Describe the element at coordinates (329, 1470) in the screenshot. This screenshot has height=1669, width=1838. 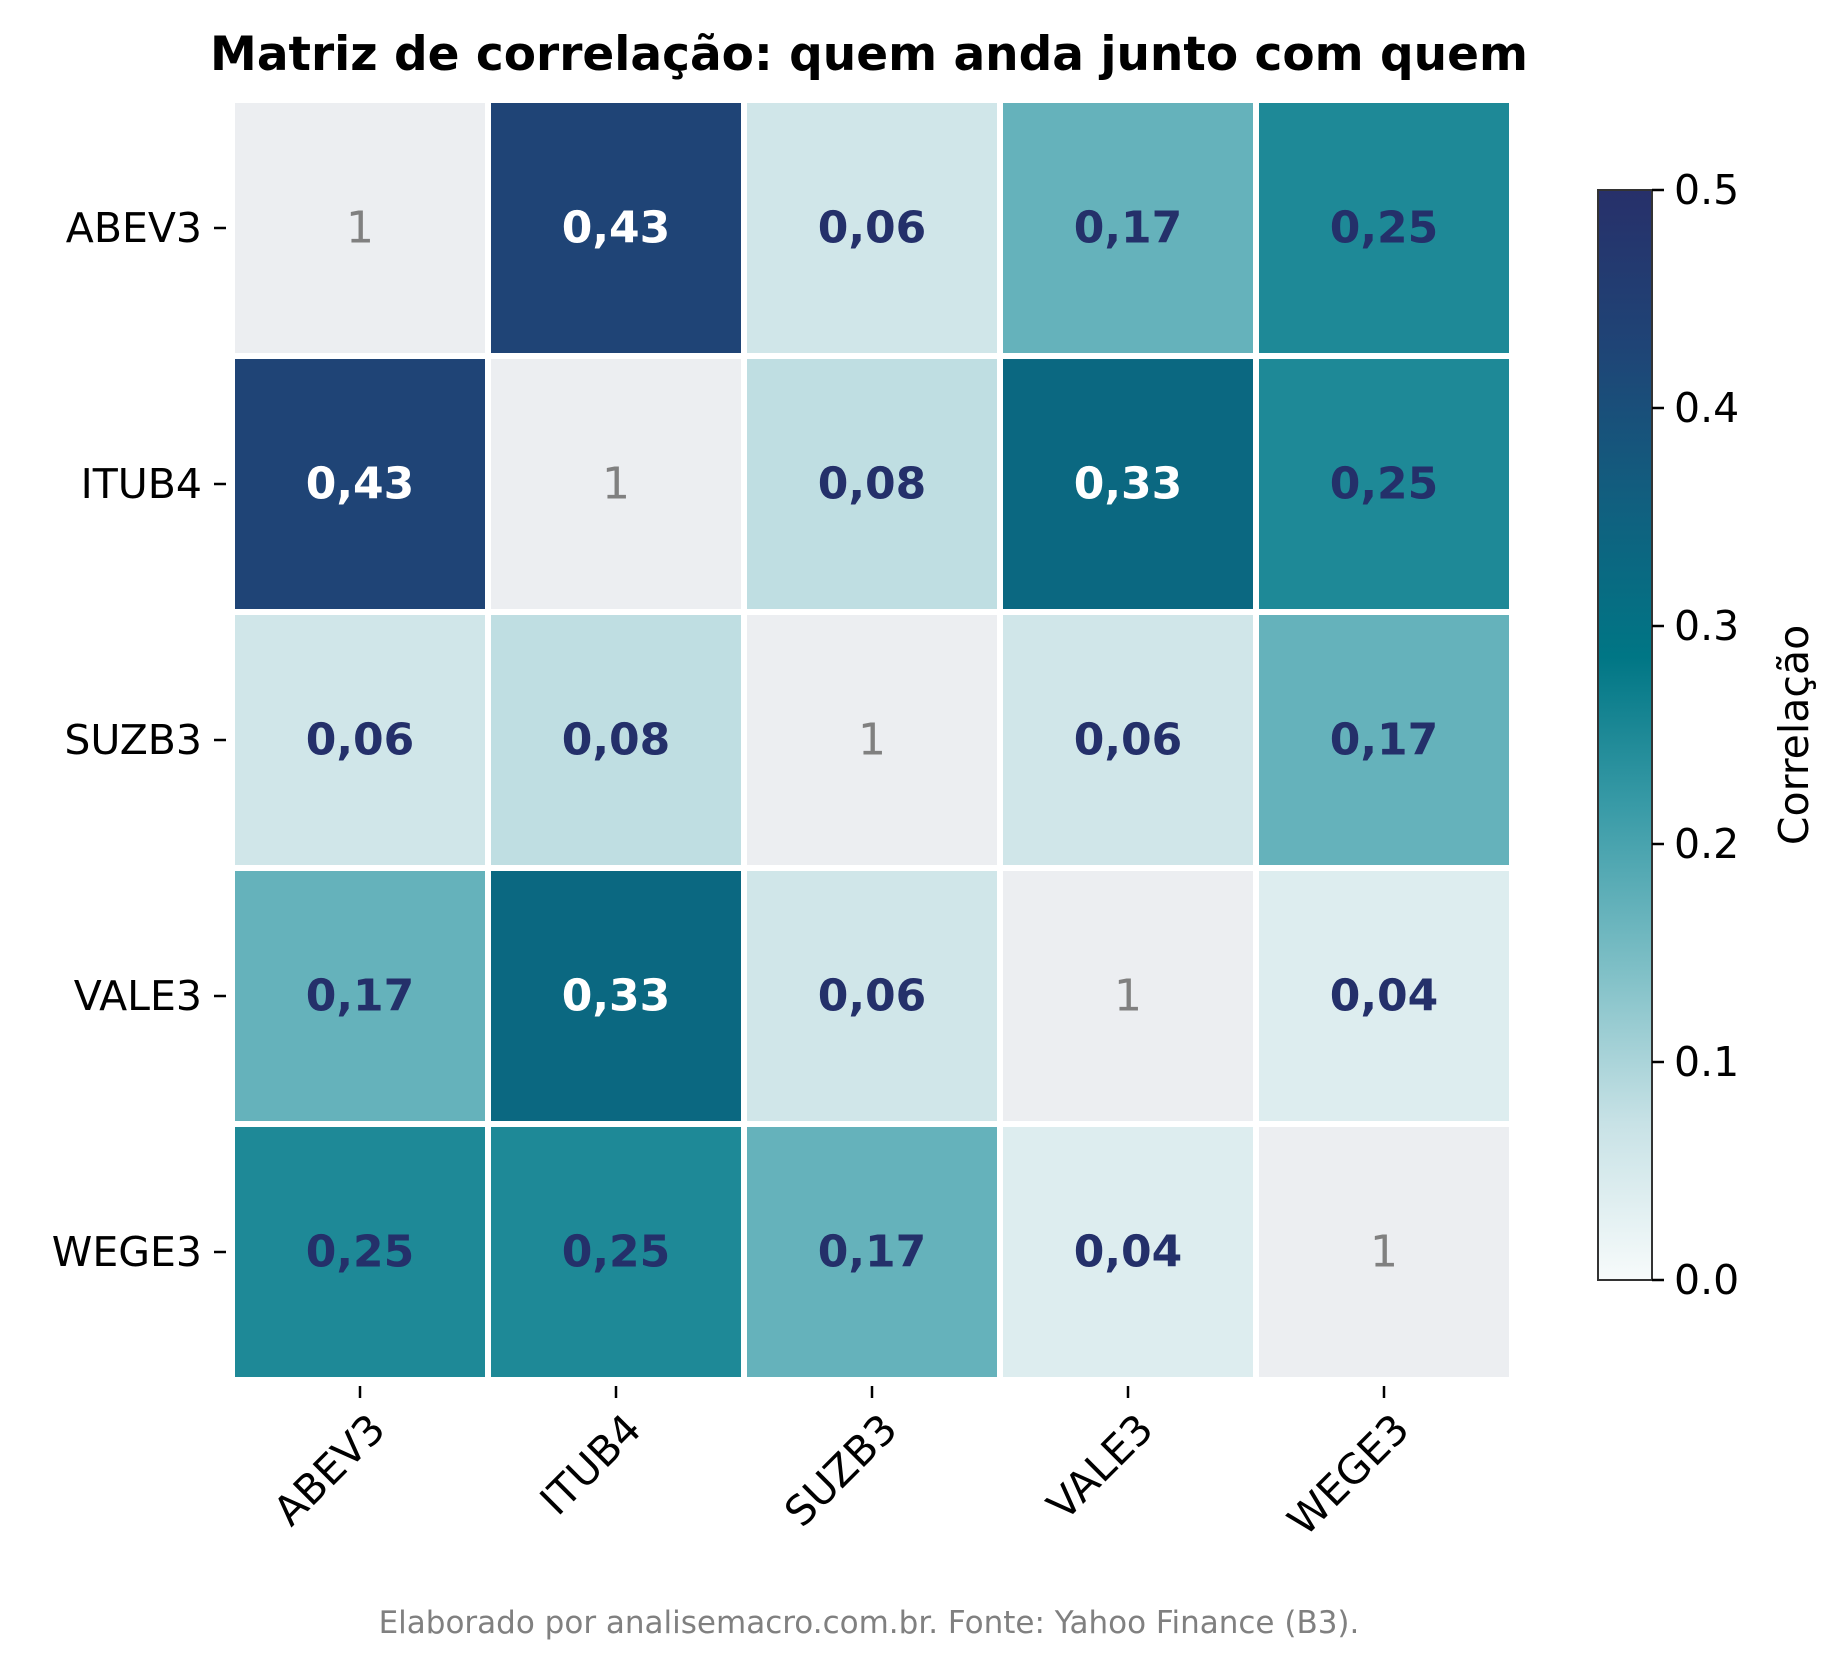
I see `x-tick-label-abev3: ABEV3` at that location.